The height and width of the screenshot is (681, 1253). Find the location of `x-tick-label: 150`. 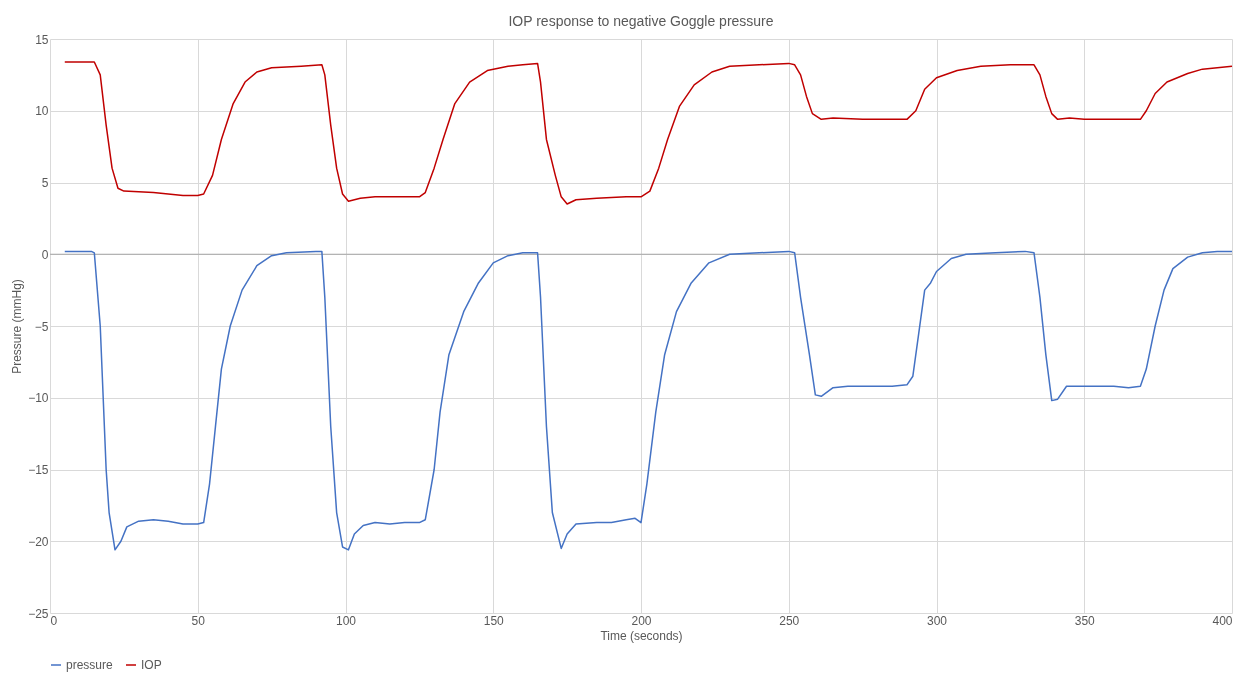

x-tick-label: 150 is located at coordinates (494, 620).